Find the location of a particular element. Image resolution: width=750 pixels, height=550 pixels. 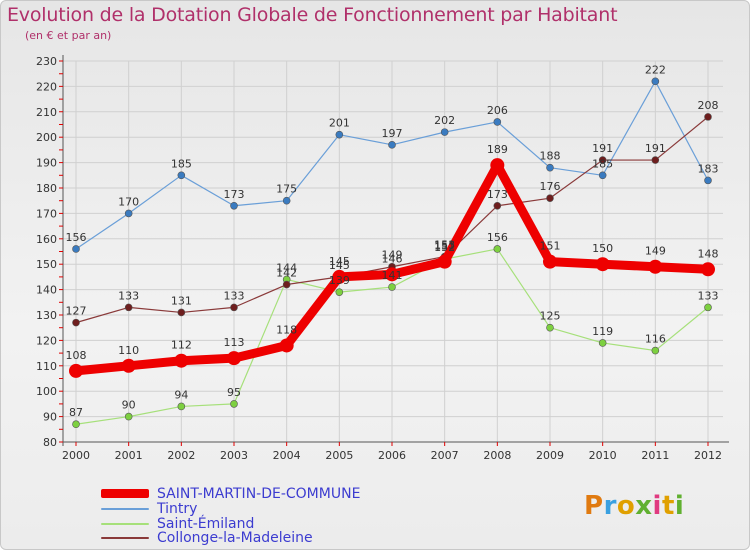

legend-swatch-saint-martin is located at coordinates (125, 493).